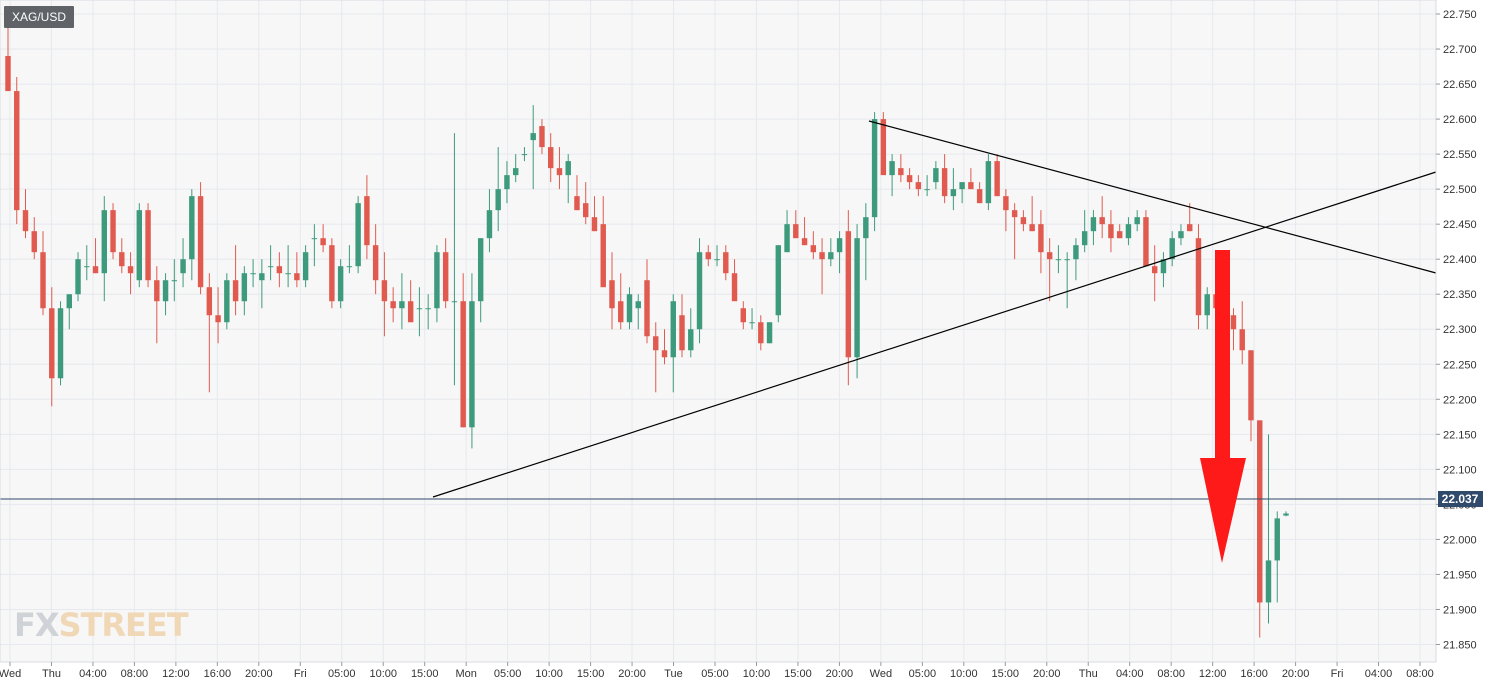 This screenshot has height=689, width=1501. What do you see at coordinates (549, 674) in the screenshot?
I see `x-tick-label: 10:00` at bounding box center [549, 674].